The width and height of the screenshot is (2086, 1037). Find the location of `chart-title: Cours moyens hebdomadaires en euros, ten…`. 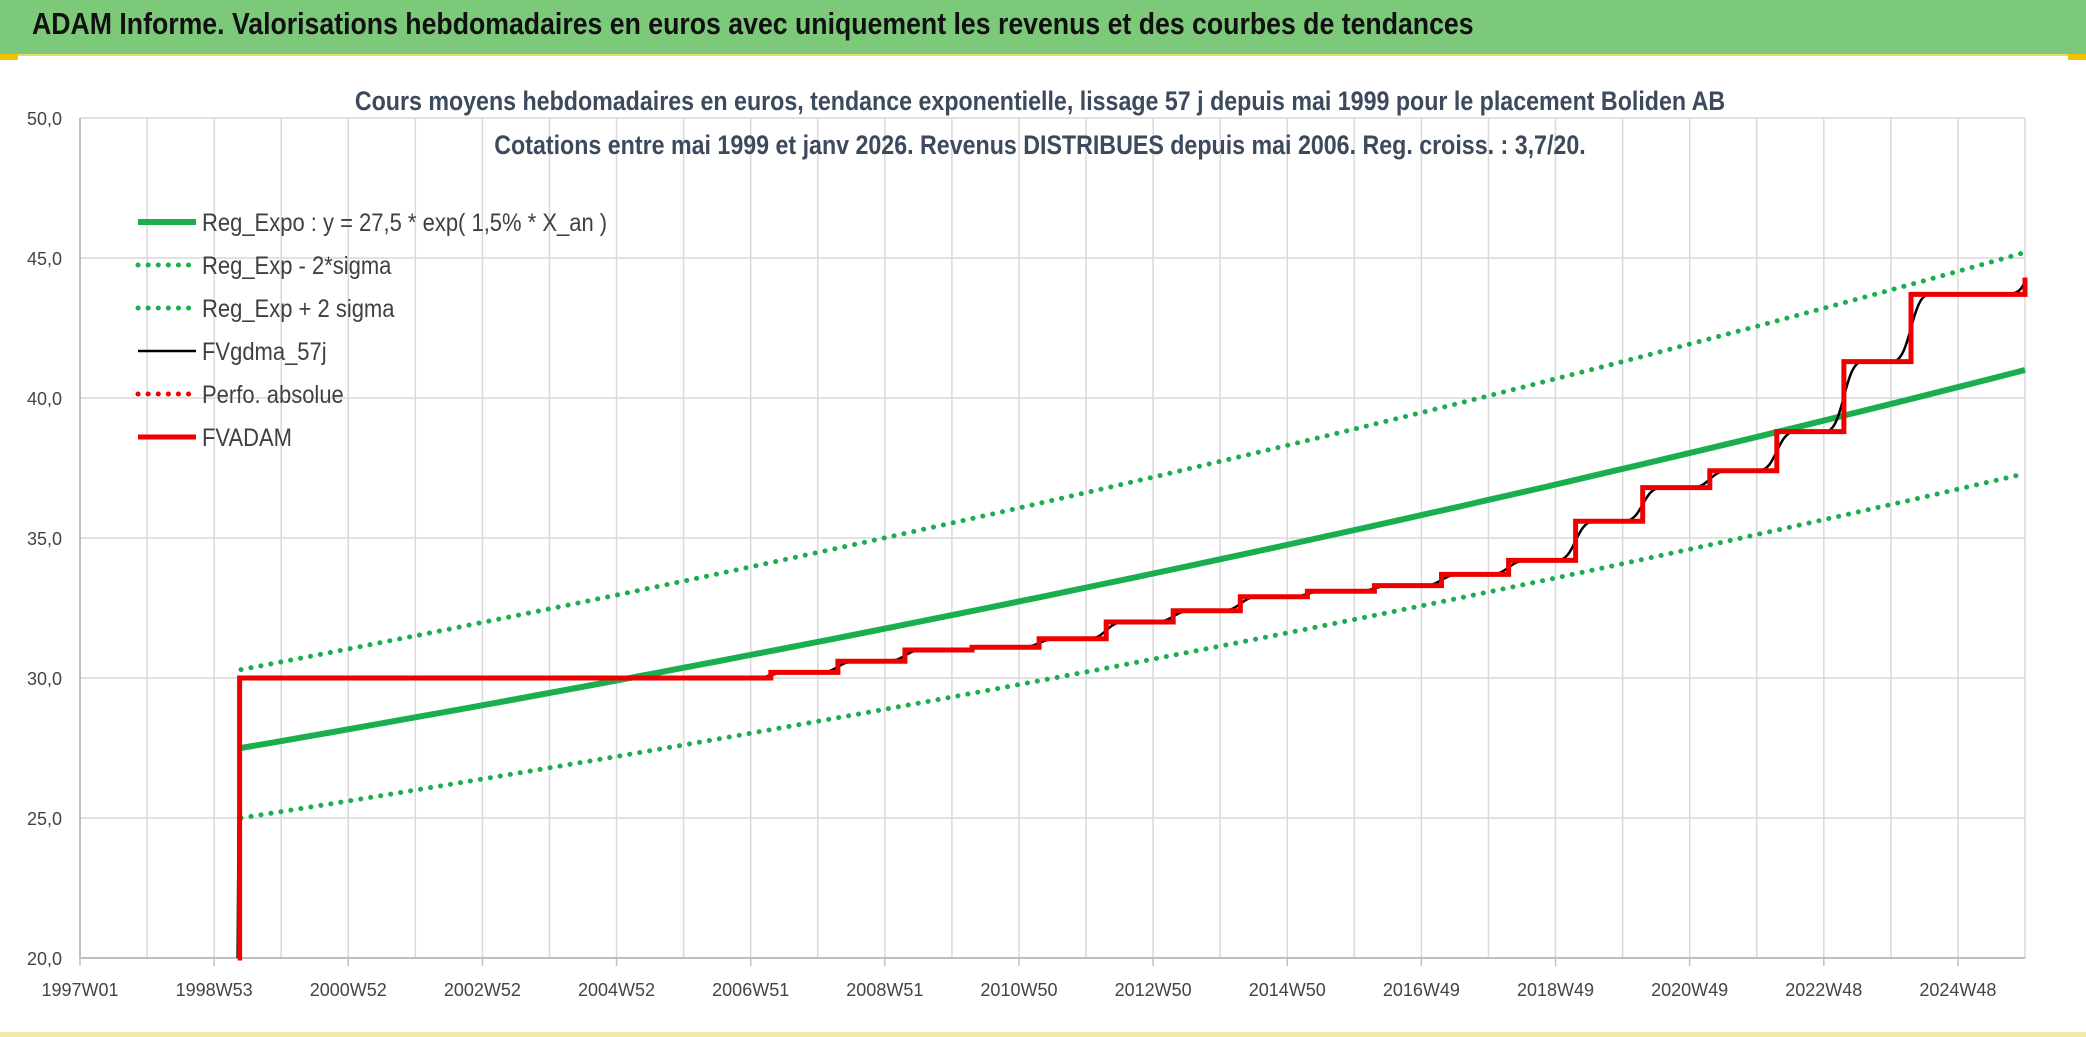

chart-title: Cours moyens hebdomadaires en euros, ten… is located at coordinates (1040, 101).